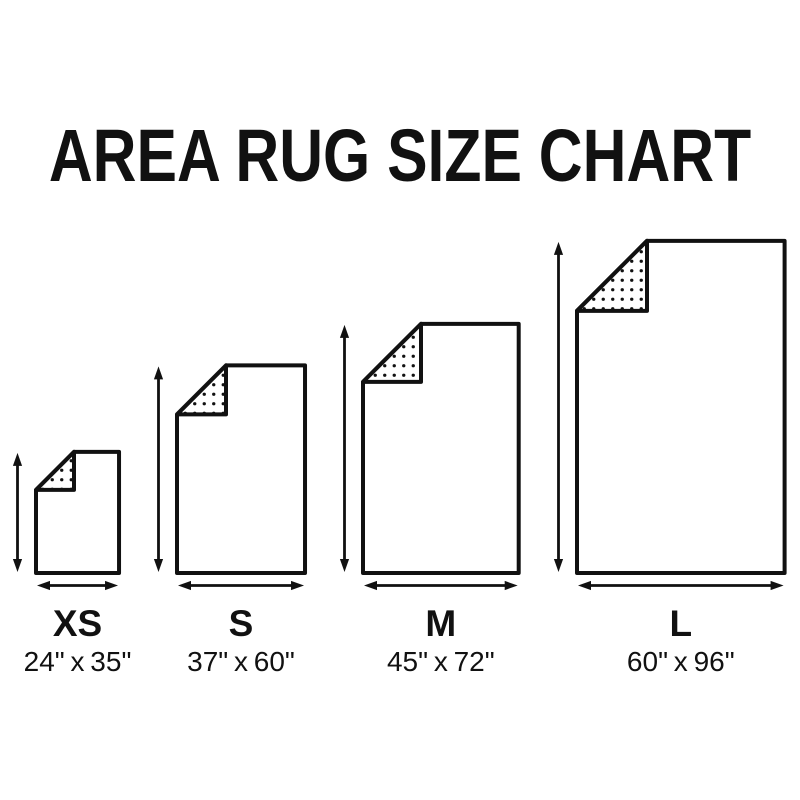 The image size is (800, 800). I want to click on dimensions-label-s: 37" x 60", so click(241, 661).